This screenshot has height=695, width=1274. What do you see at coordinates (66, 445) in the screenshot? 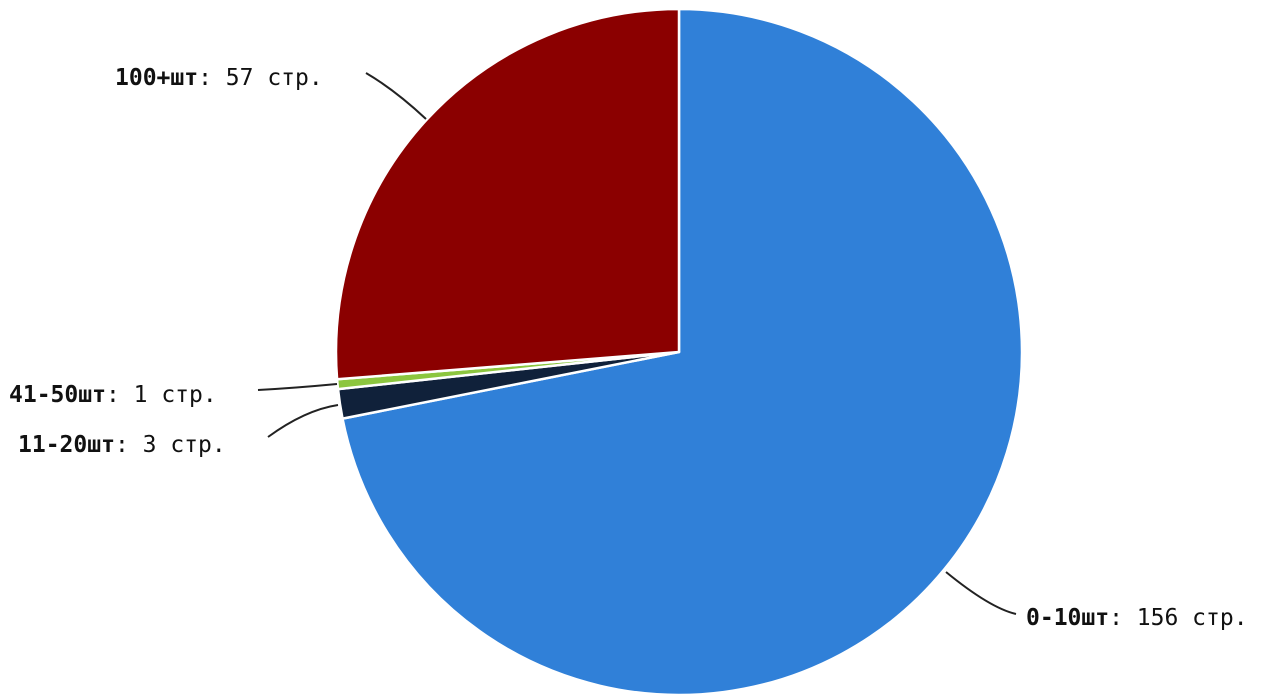
I see `slice-category-label: 11-20шт` at bounding box center [66, 445].